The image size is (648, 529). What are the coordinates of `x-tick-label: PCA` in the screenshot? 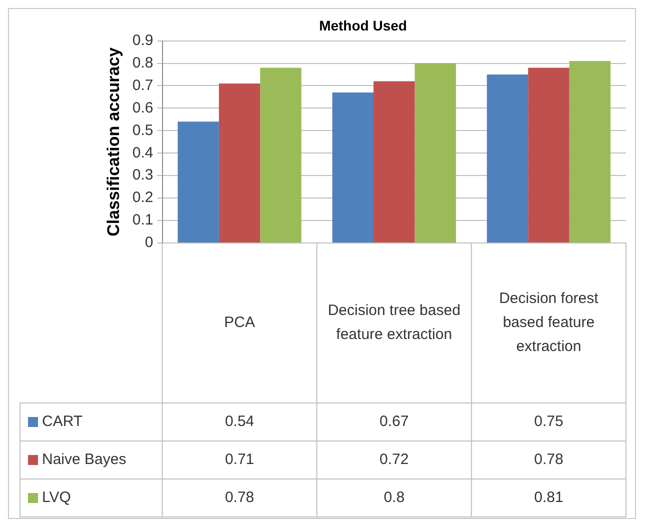 It's located at (239, 323).